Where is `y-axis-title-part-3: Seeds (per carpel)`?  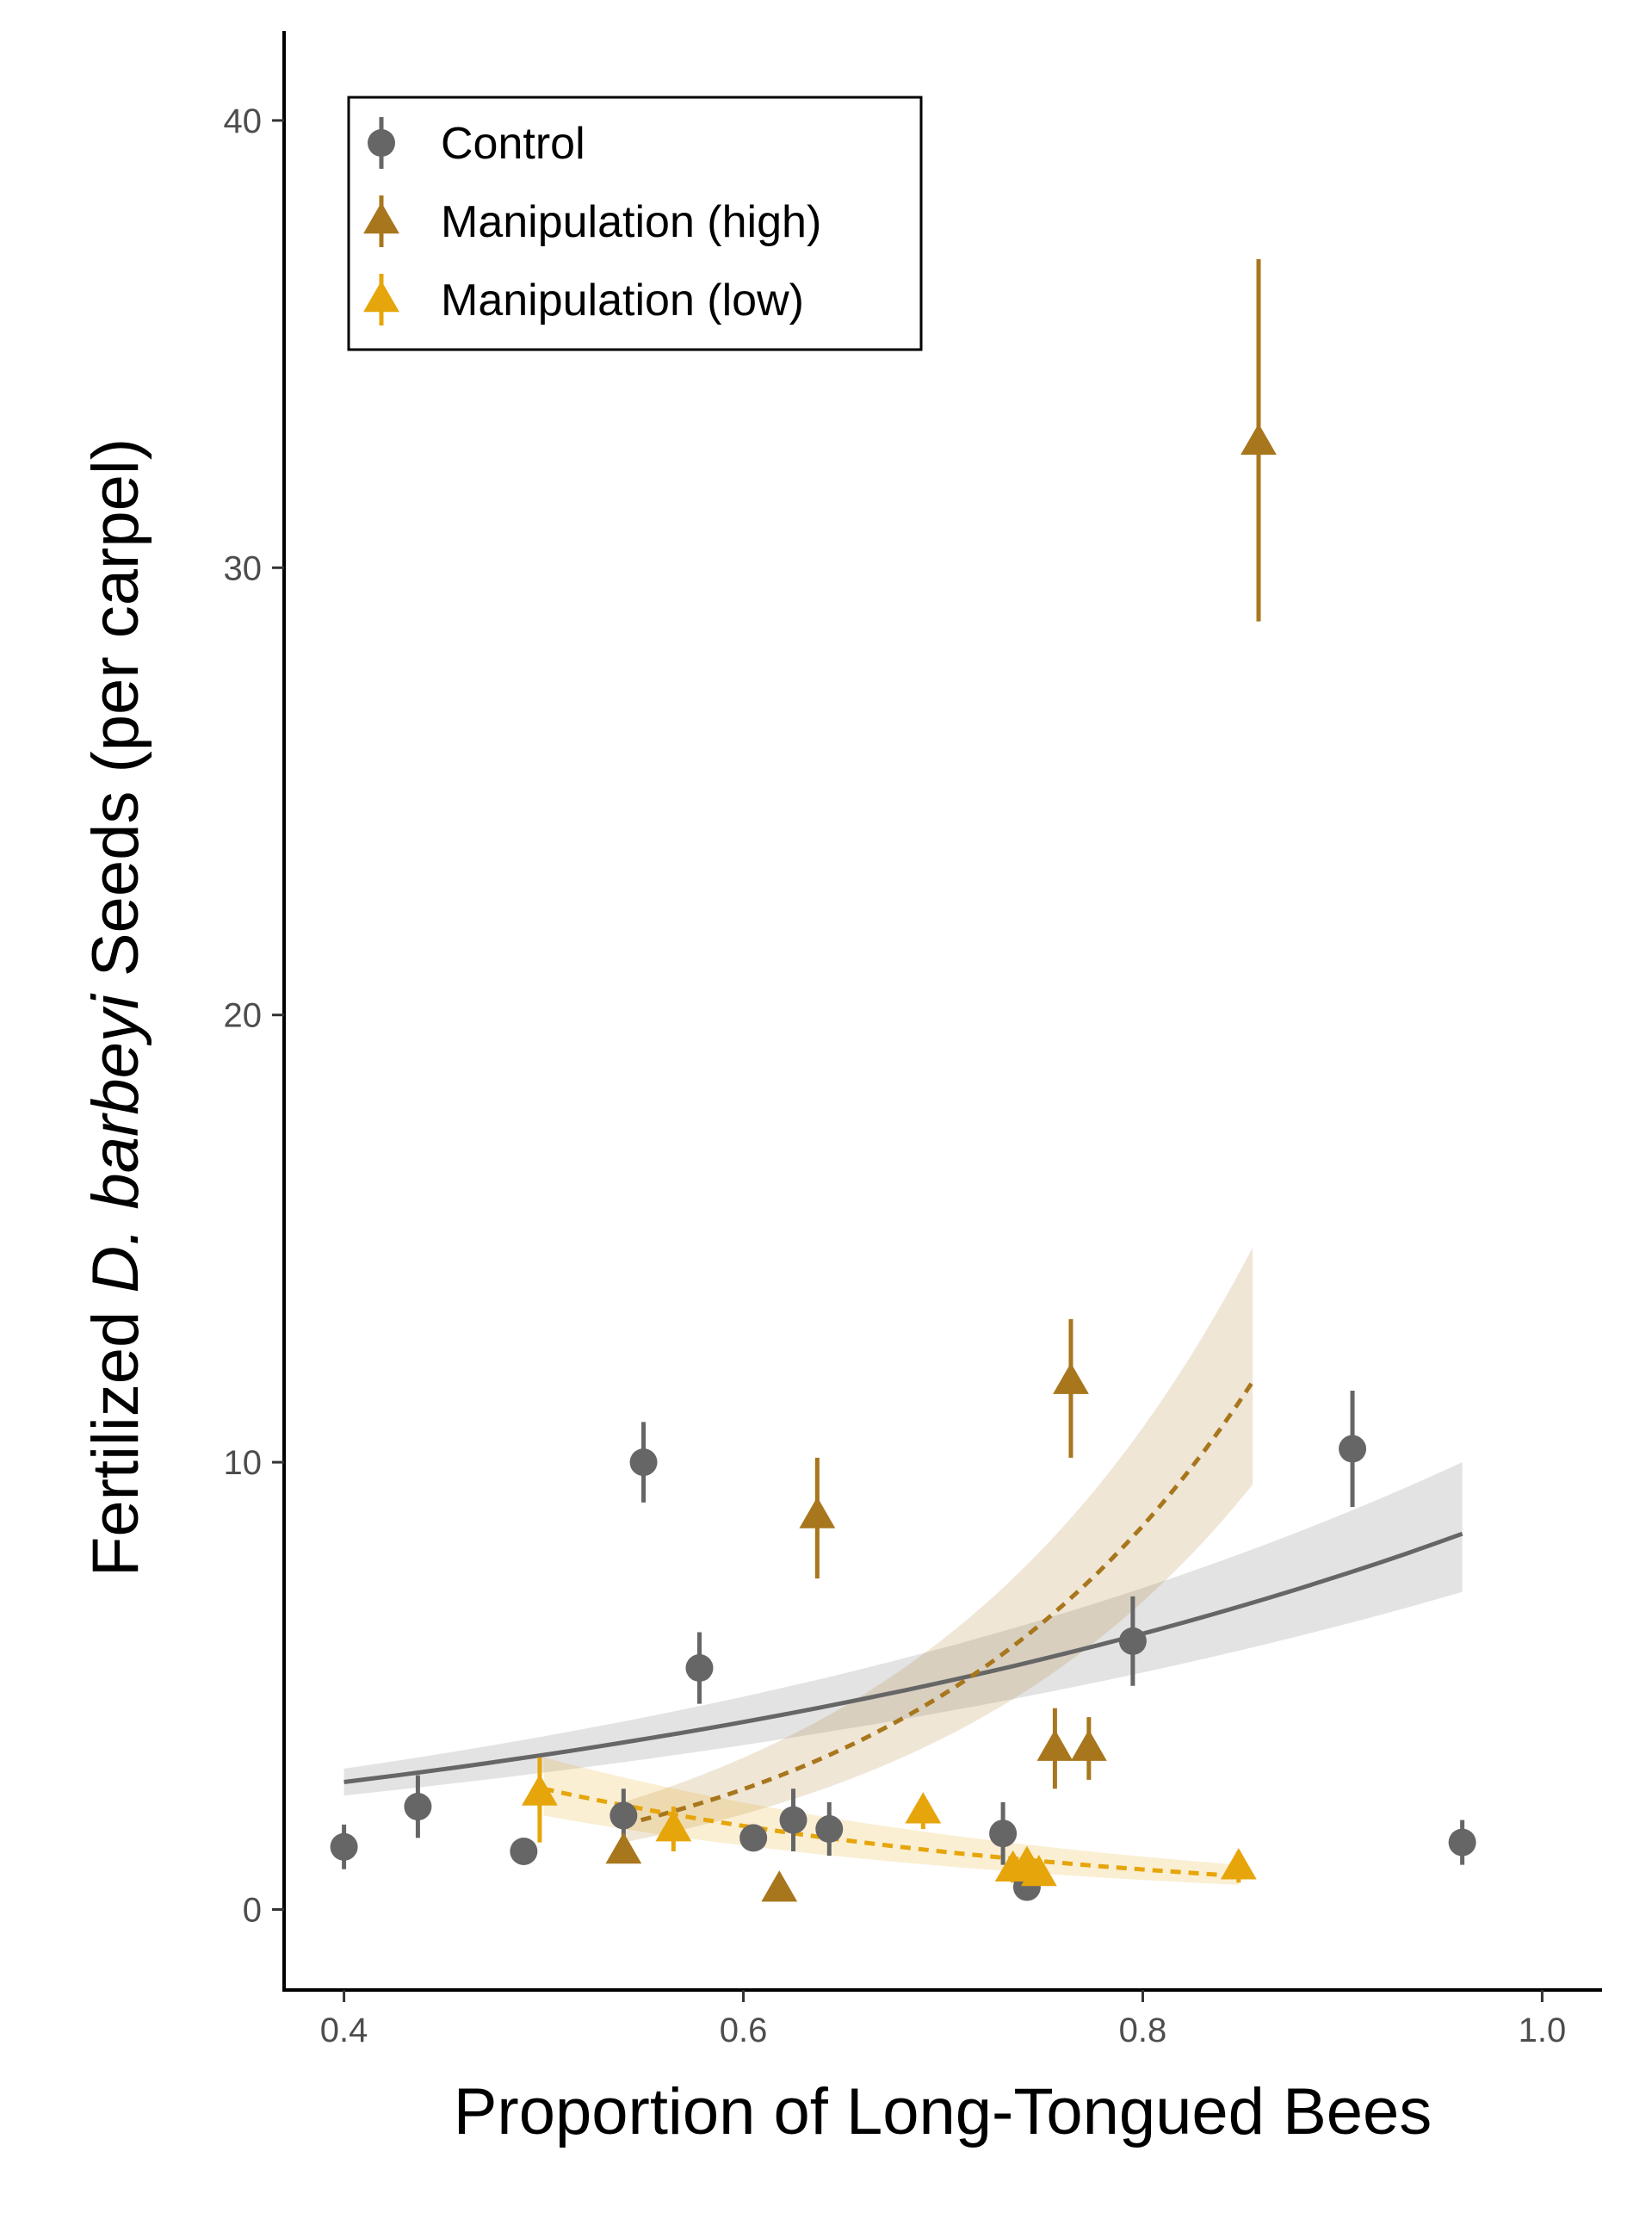
y-axis-title-part-3: Seeds (per carpel) is located at coordinates (115, 716).